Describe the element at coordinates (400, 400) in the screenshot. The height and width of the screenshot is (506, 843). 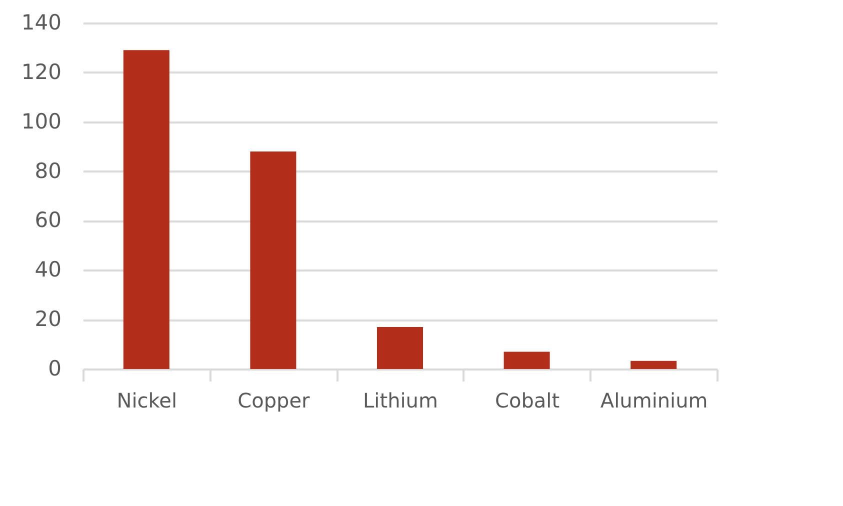
I see `x-tick-label: Lithium` at that location.